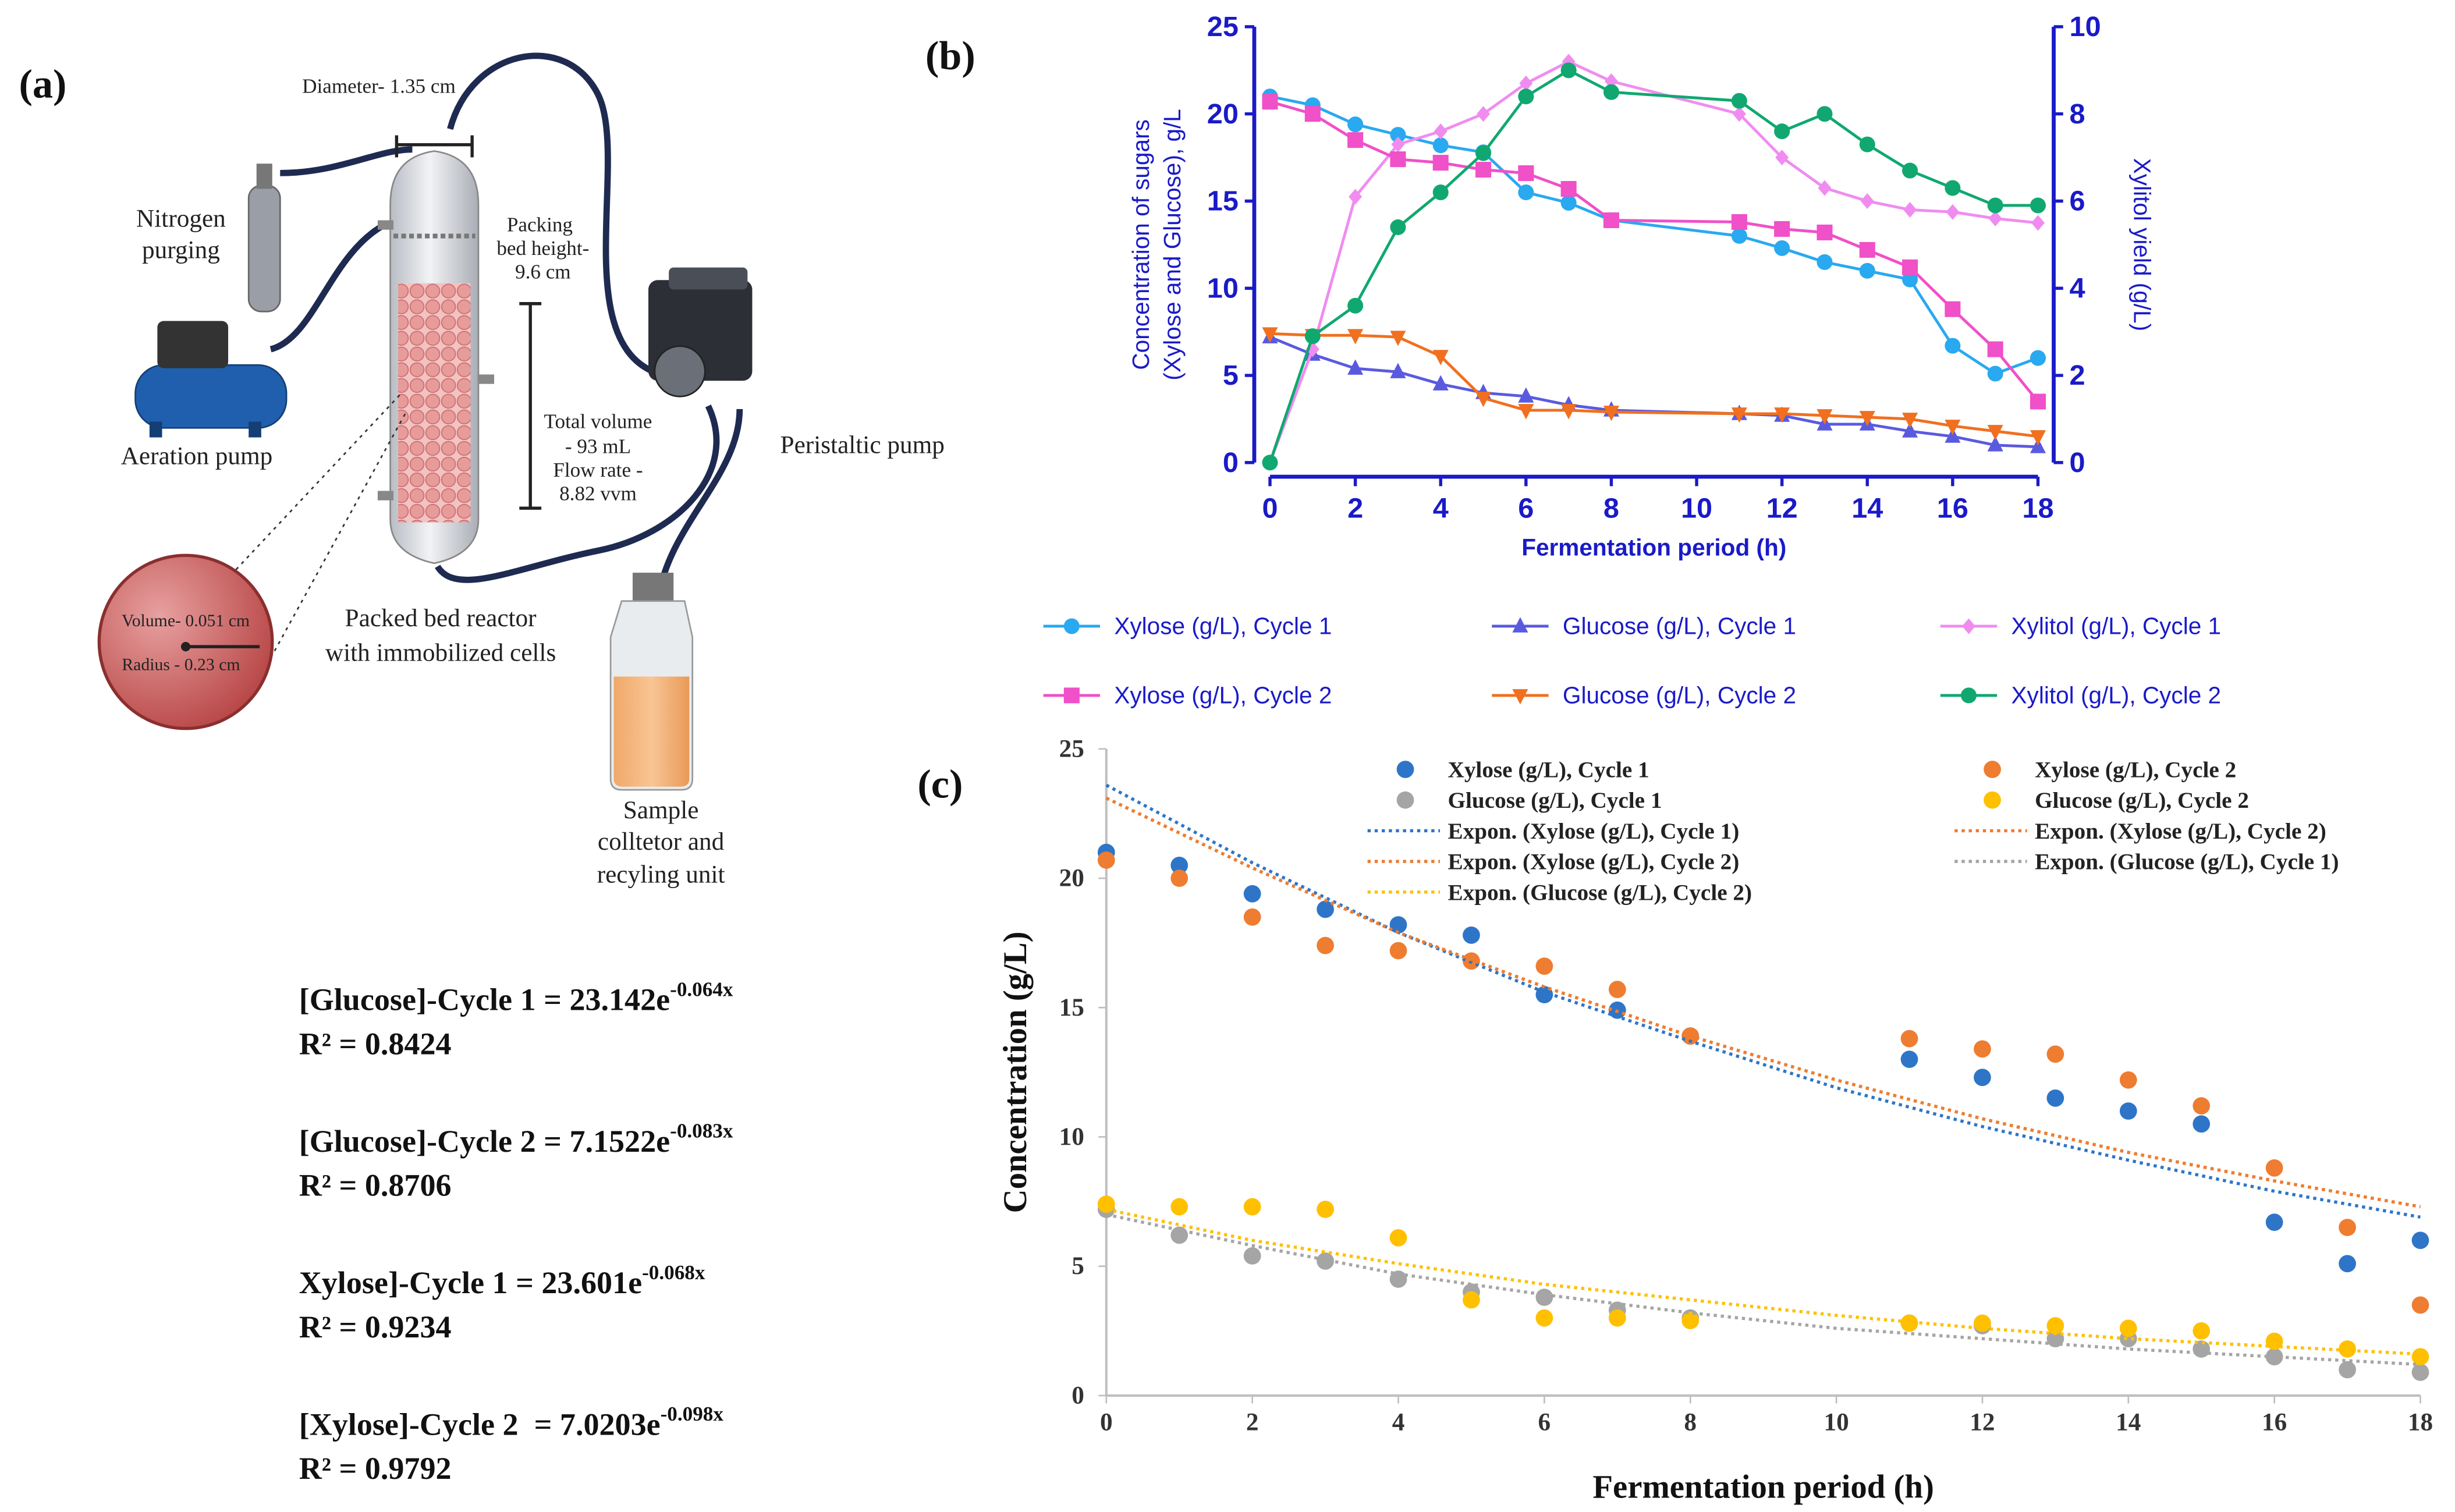 Image resolution: width=2455 pixels, height=1512 pixels. What do you see at coordinates (2142, 800) in the screenshot?
I see `legend-label: Glucose (g/L), Cycle 2` at bounding box center [2142, 800].